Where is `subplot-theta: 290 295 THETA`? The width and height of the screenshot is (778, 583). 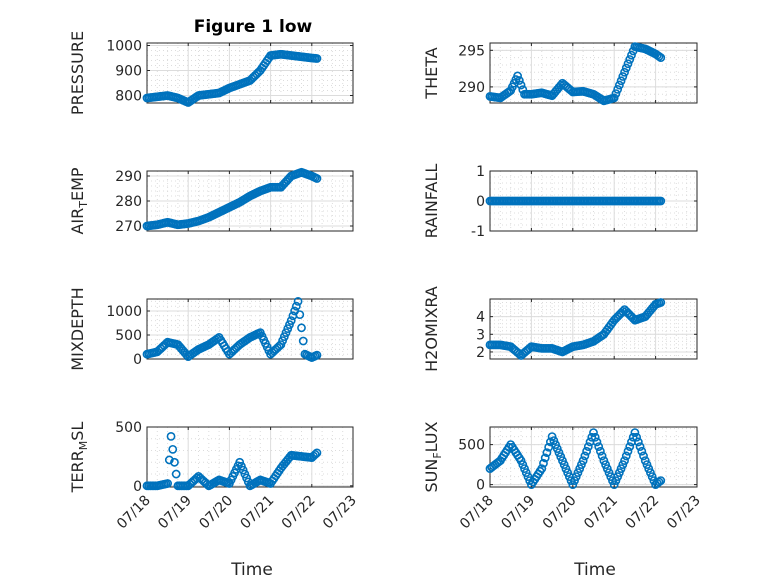 subplot-theta: 290 295 THETA is located at coordinates (560, 74).